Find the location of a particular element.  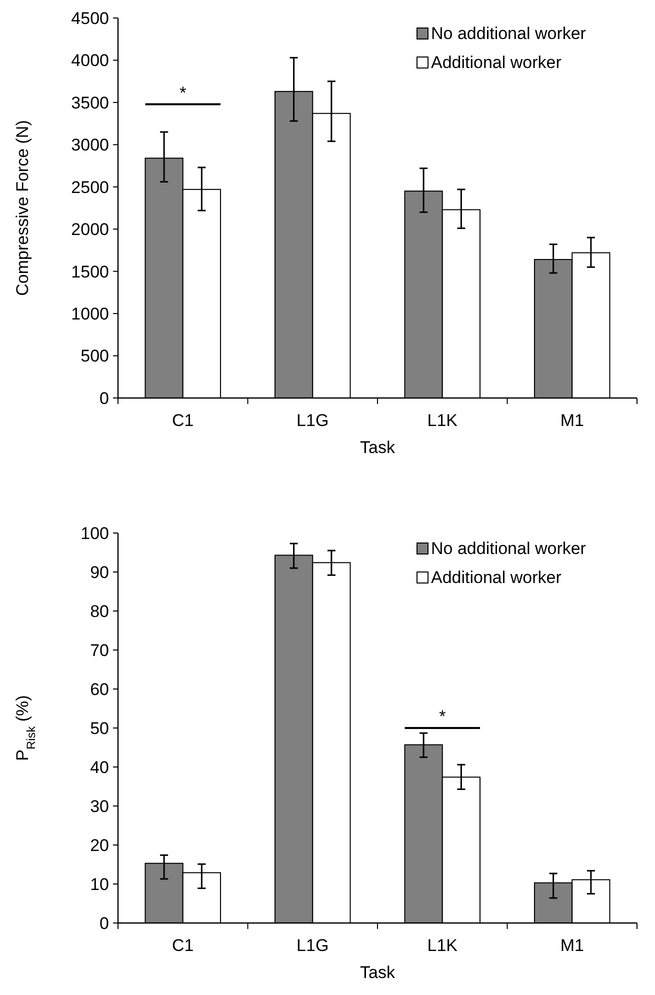

y-tick-label: 20 is located at coordinates (99, 845).